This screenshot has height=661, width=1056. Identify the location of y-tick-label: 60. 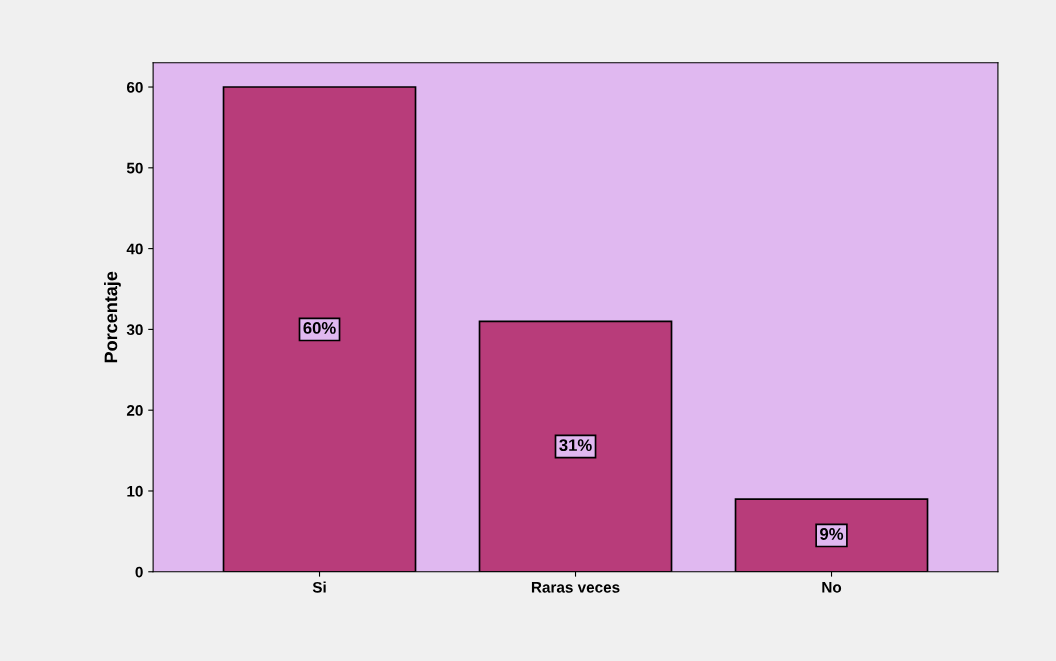
(134, 87).